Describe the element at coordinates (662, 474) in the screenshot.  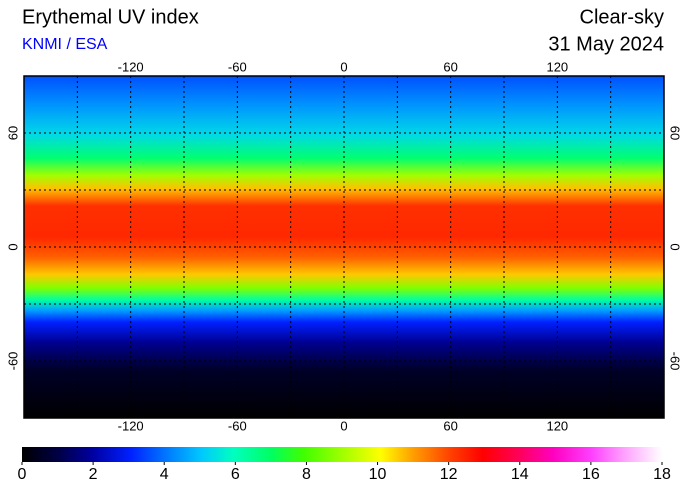
I see `colorbar-tick-label: 18` at that location.